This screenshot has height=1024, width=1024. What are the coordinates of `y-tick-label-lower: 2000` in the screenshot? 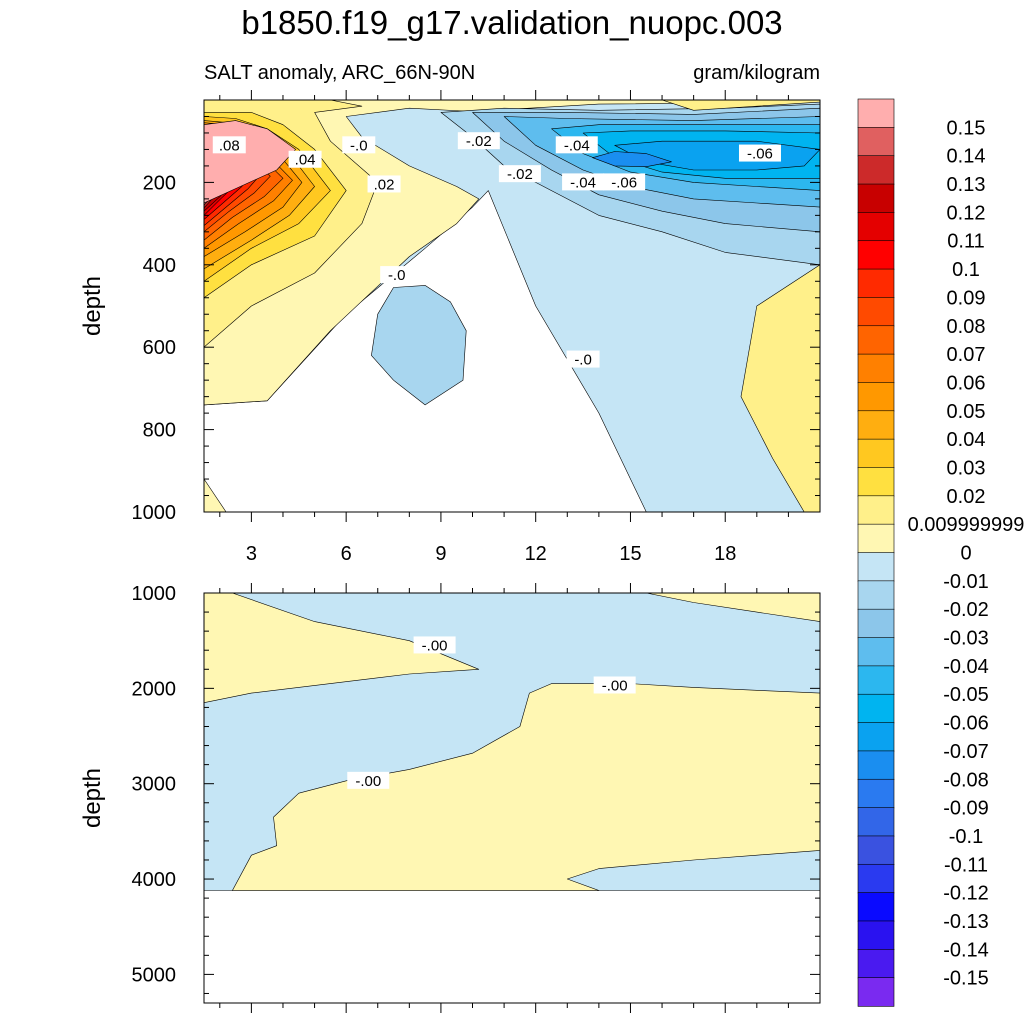 It's located at (154, 689).